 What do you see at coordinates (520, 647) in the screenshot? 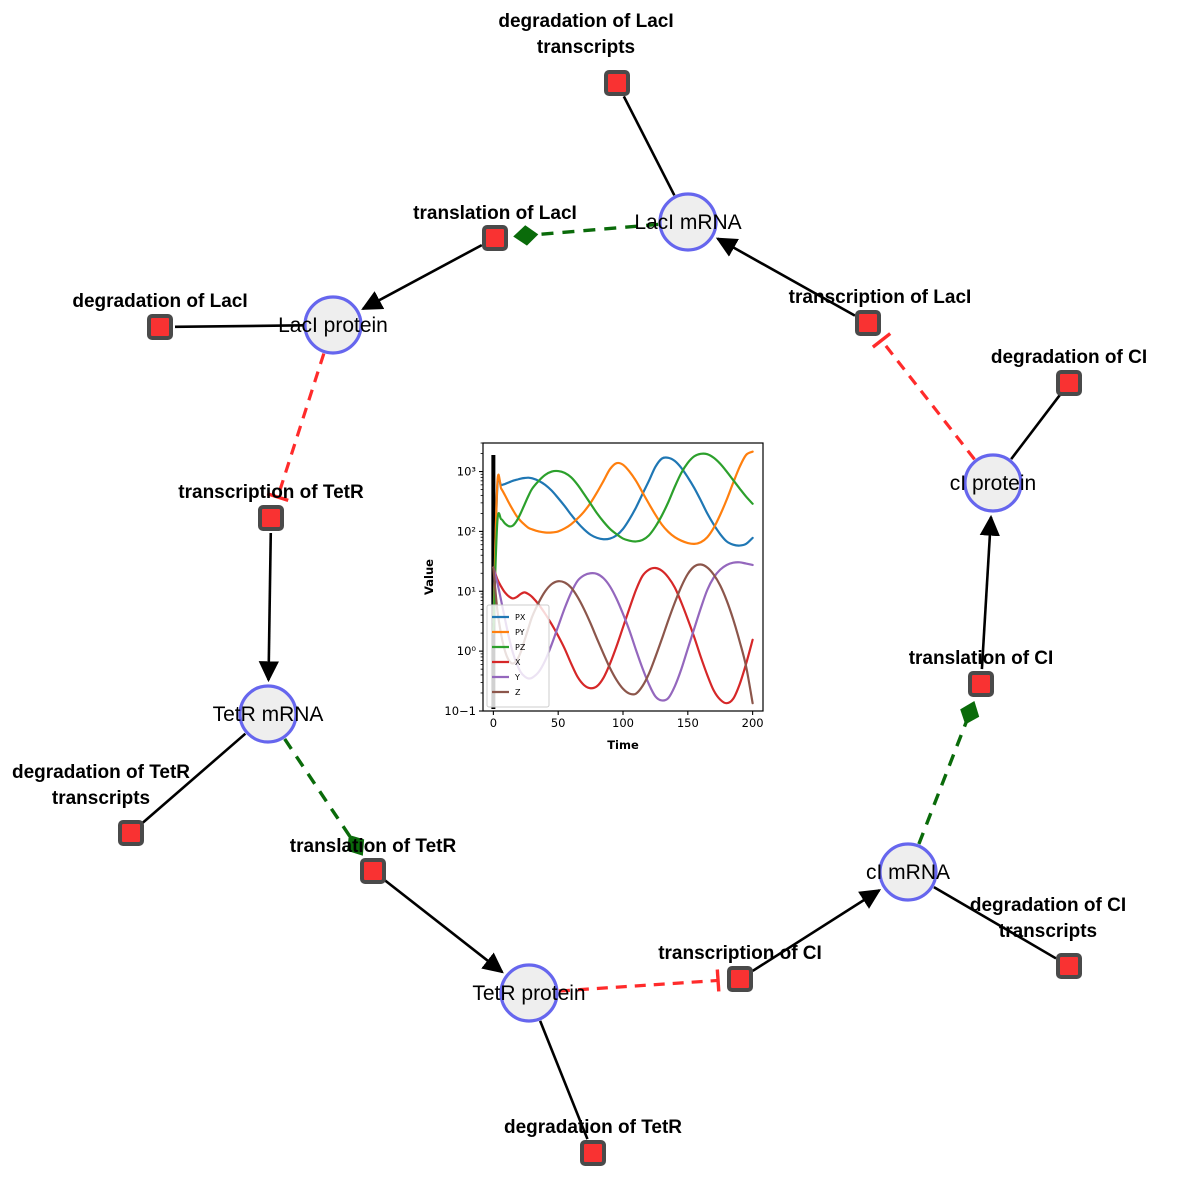
I see `chart-legend-label-PZ: PZ` at bounding box center [520, 647].